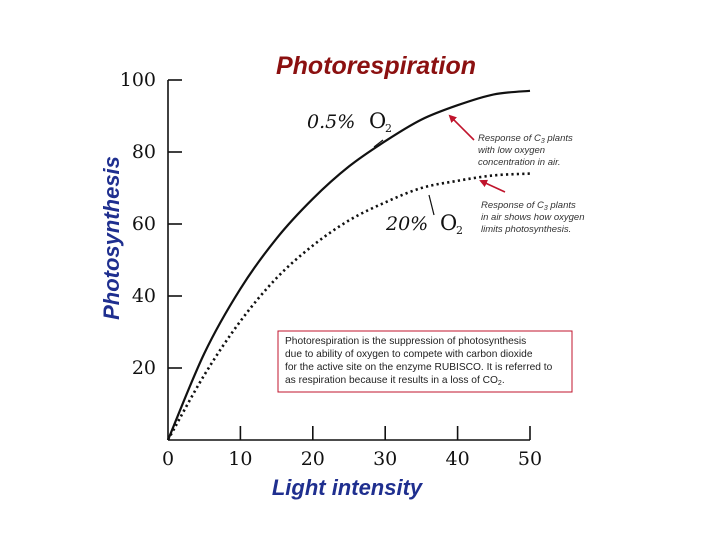 This screenshot has height=540, width=720. What do you see at coordinates (348, 487) in the screenshot?
I see `x-axis-title: Light intensity` at bounding box center [348, 487].